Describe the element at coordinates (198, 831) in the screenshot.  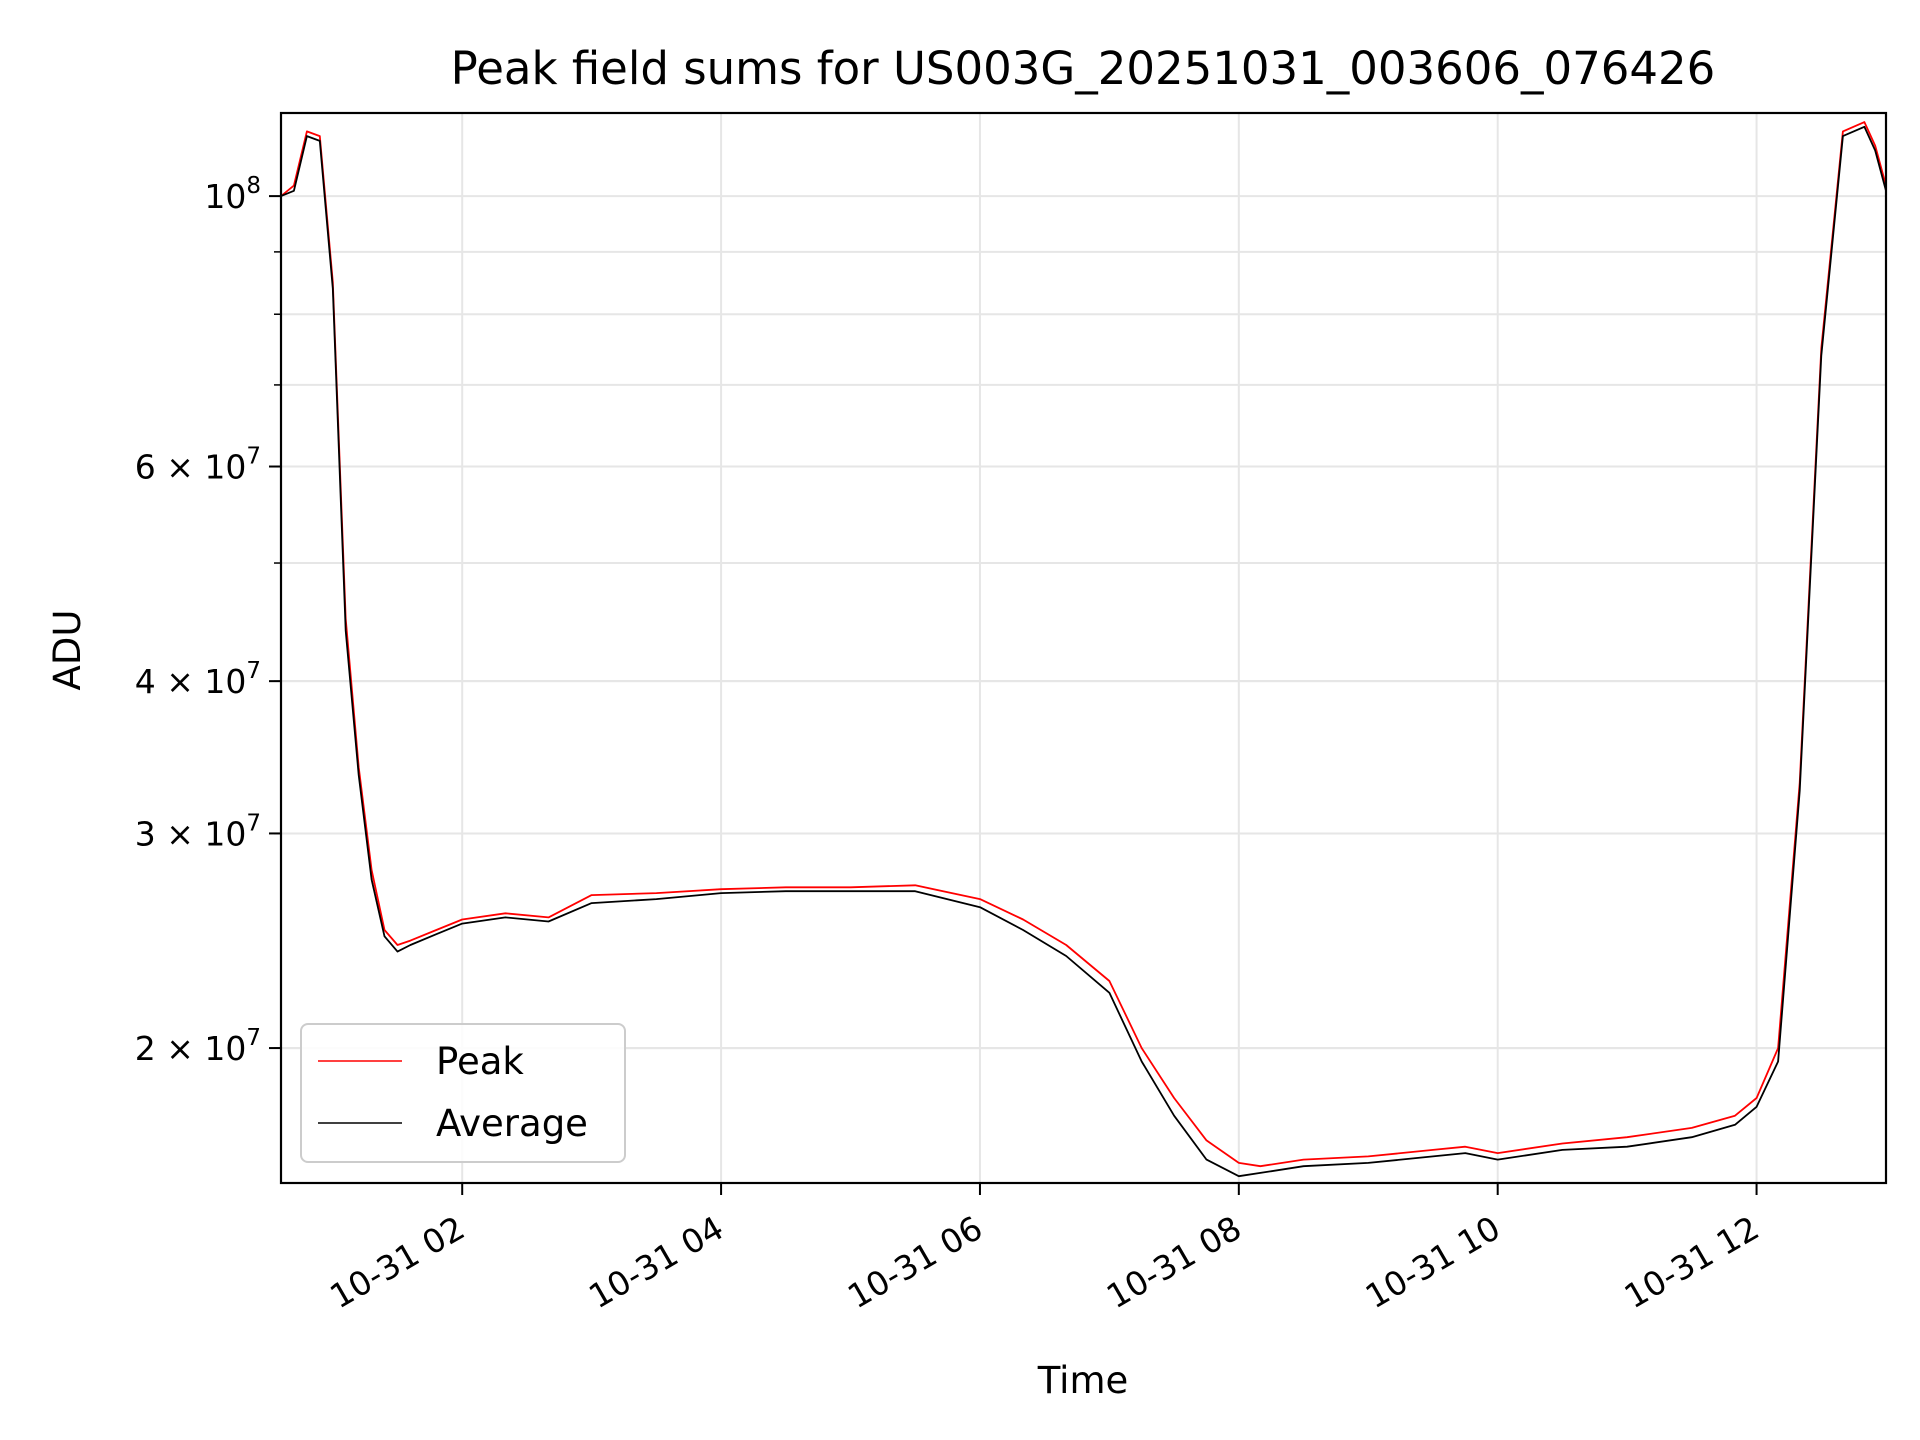
I see `y-tick-label: 3 × 107` at that location.